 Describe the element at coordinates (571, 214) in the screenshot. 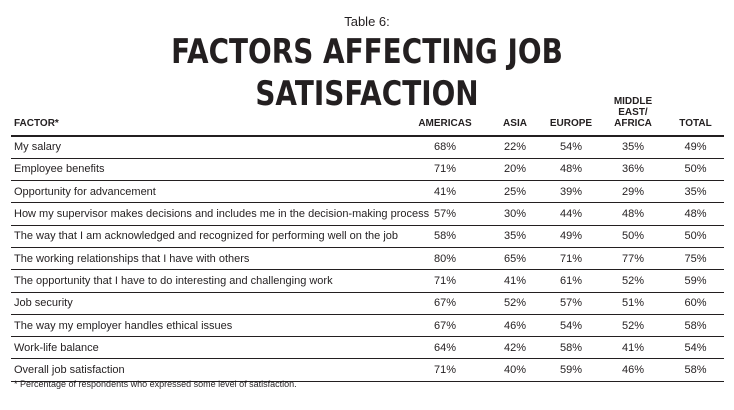

I see `cell-europe: 44%` at that location.